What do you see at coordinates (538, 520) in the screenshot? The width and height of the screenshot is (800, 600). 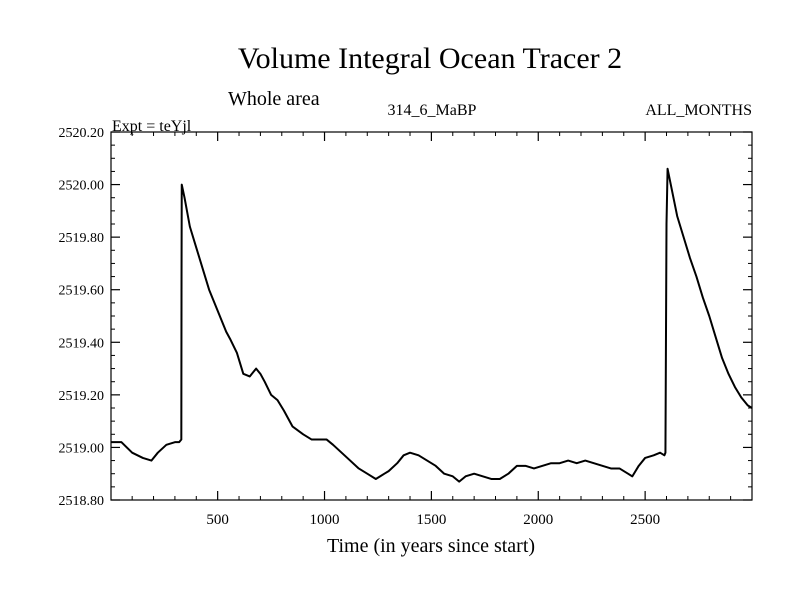 I see `x-tick-label: 2000` at bounding box center [538, 520].